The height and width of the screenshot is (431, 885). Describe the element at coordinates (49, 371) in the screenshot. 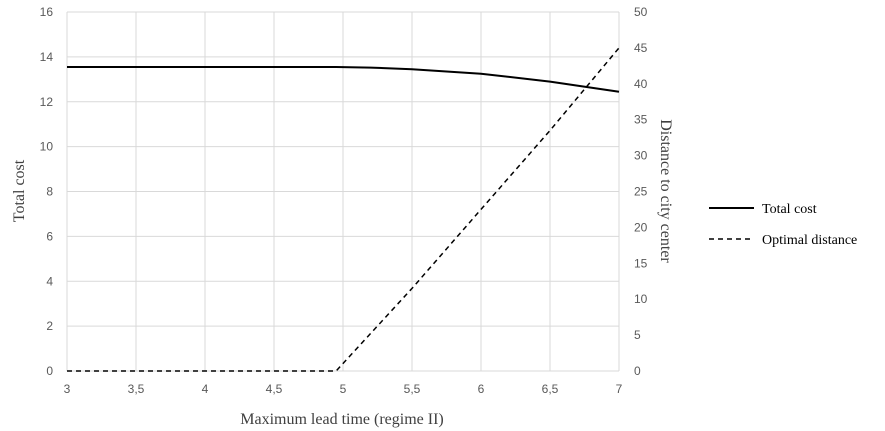

I see `y-tick-label: 0` at that location.